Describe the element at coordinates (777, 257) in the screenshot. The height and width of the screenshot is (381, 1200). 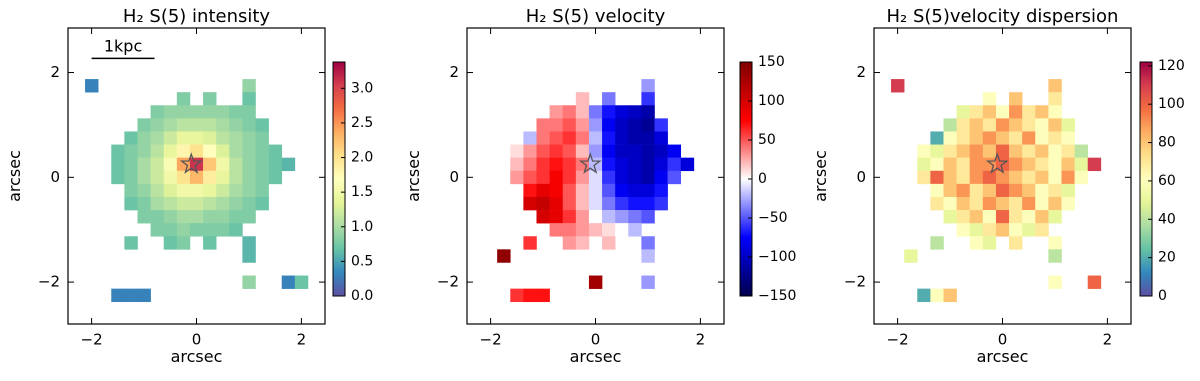
I see `colorbar-tick-label: −100` at that location.